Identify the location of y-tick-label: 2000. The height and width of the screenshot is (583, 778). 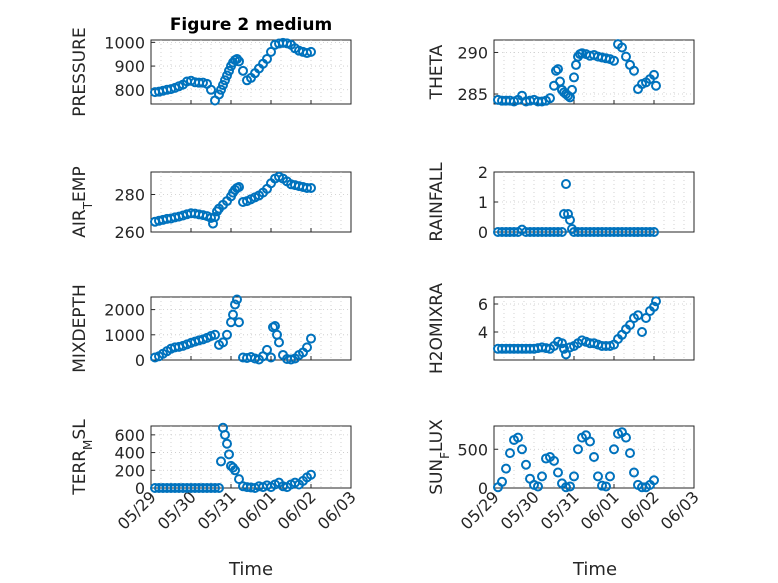
(124, 310).